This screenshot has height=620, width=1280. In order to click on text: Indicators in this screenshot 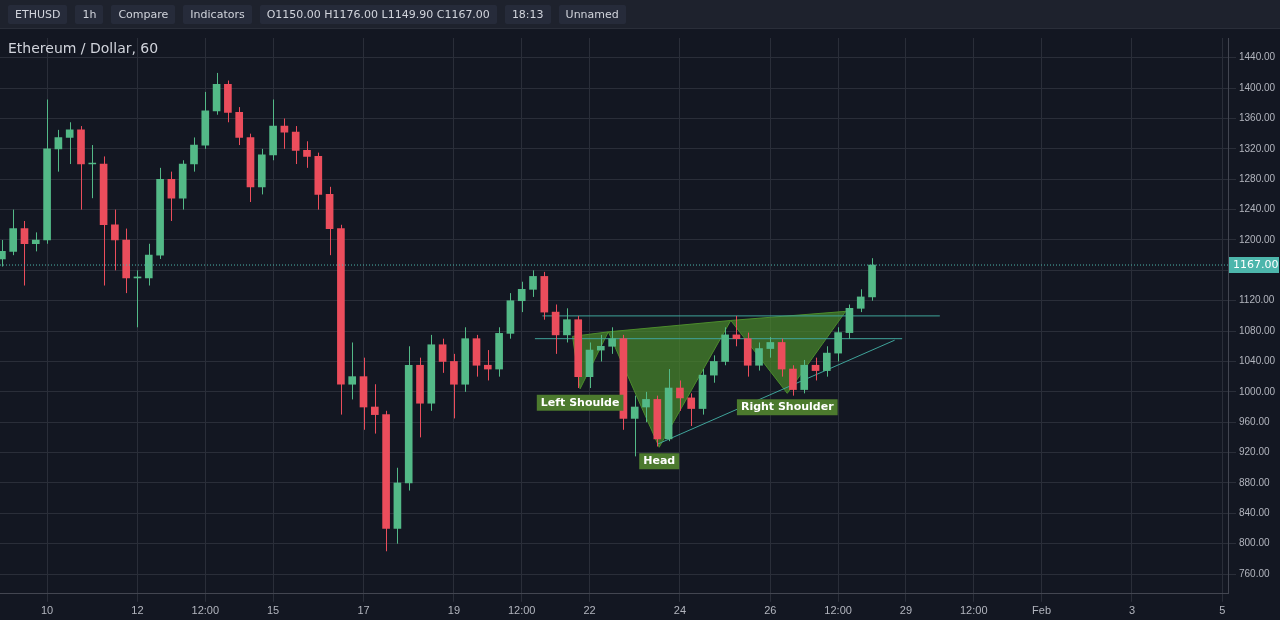, I will do `click(217, 14)`.